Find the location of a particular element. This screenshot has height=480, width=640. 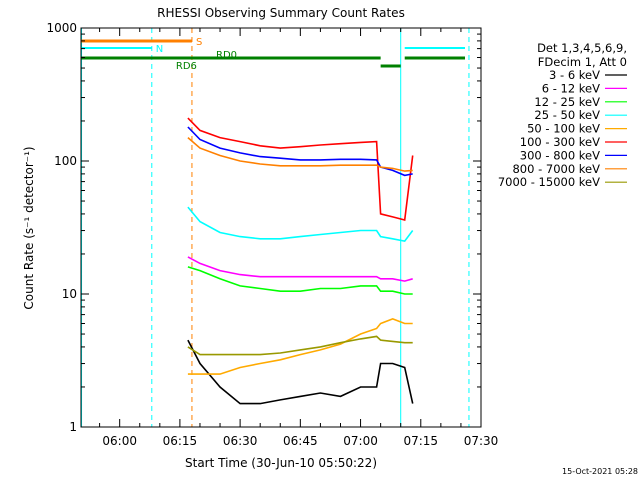

series-line-800-7000-kev is located at coordinates (300, 154).